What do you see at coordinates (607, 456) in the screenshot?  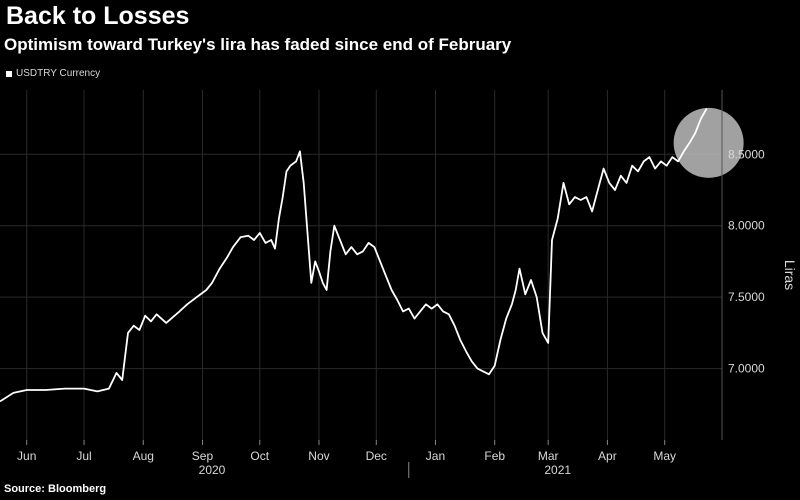 I see `x-tick-label: Apr` at bounding box center [607, 456].